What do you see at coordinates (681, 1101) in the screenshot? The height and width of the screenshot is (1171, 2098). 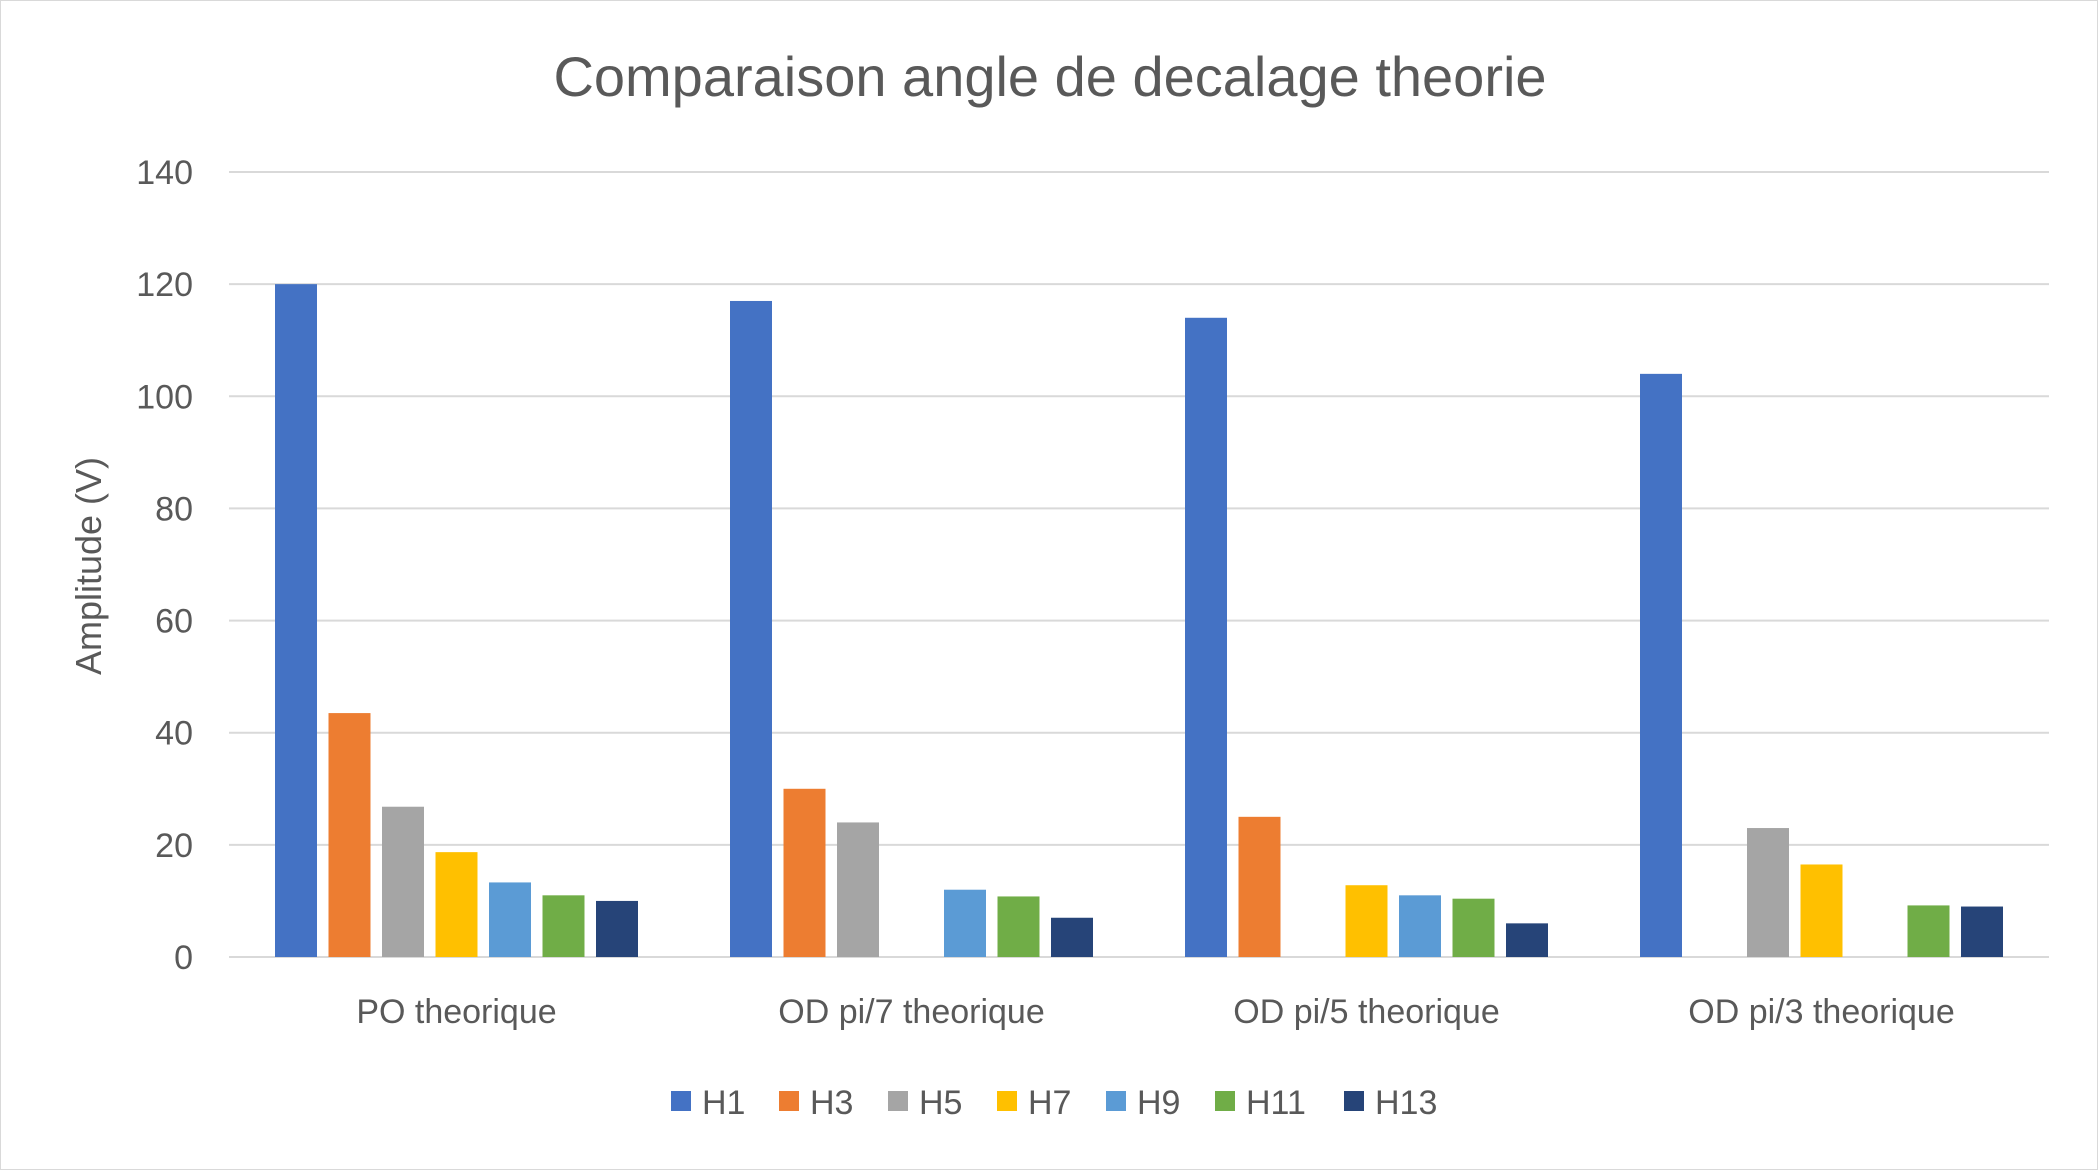 I see `legend-swatch-h1` at bounding box center [681, 1101].